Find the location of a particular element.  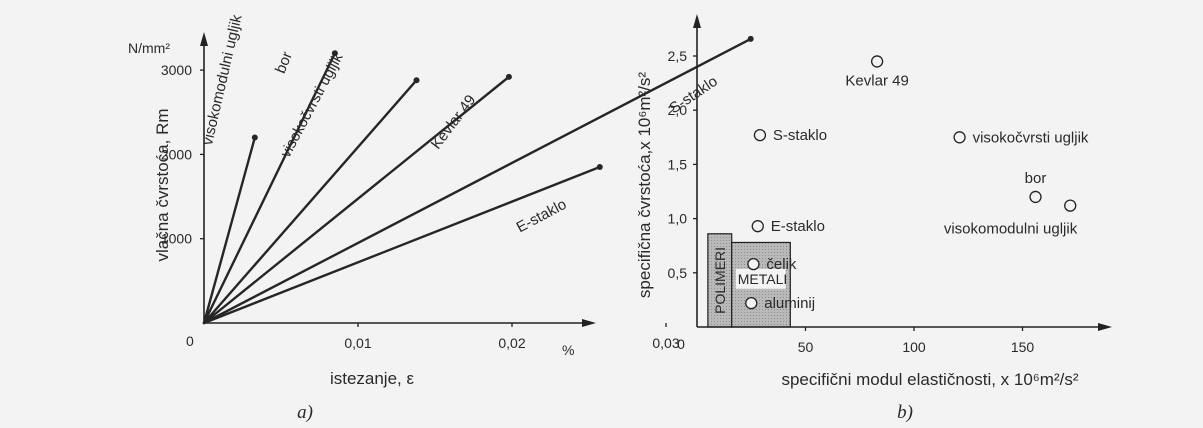

b-point-label: visokočvrsti ugljik is located at coordinates (1031, 137).